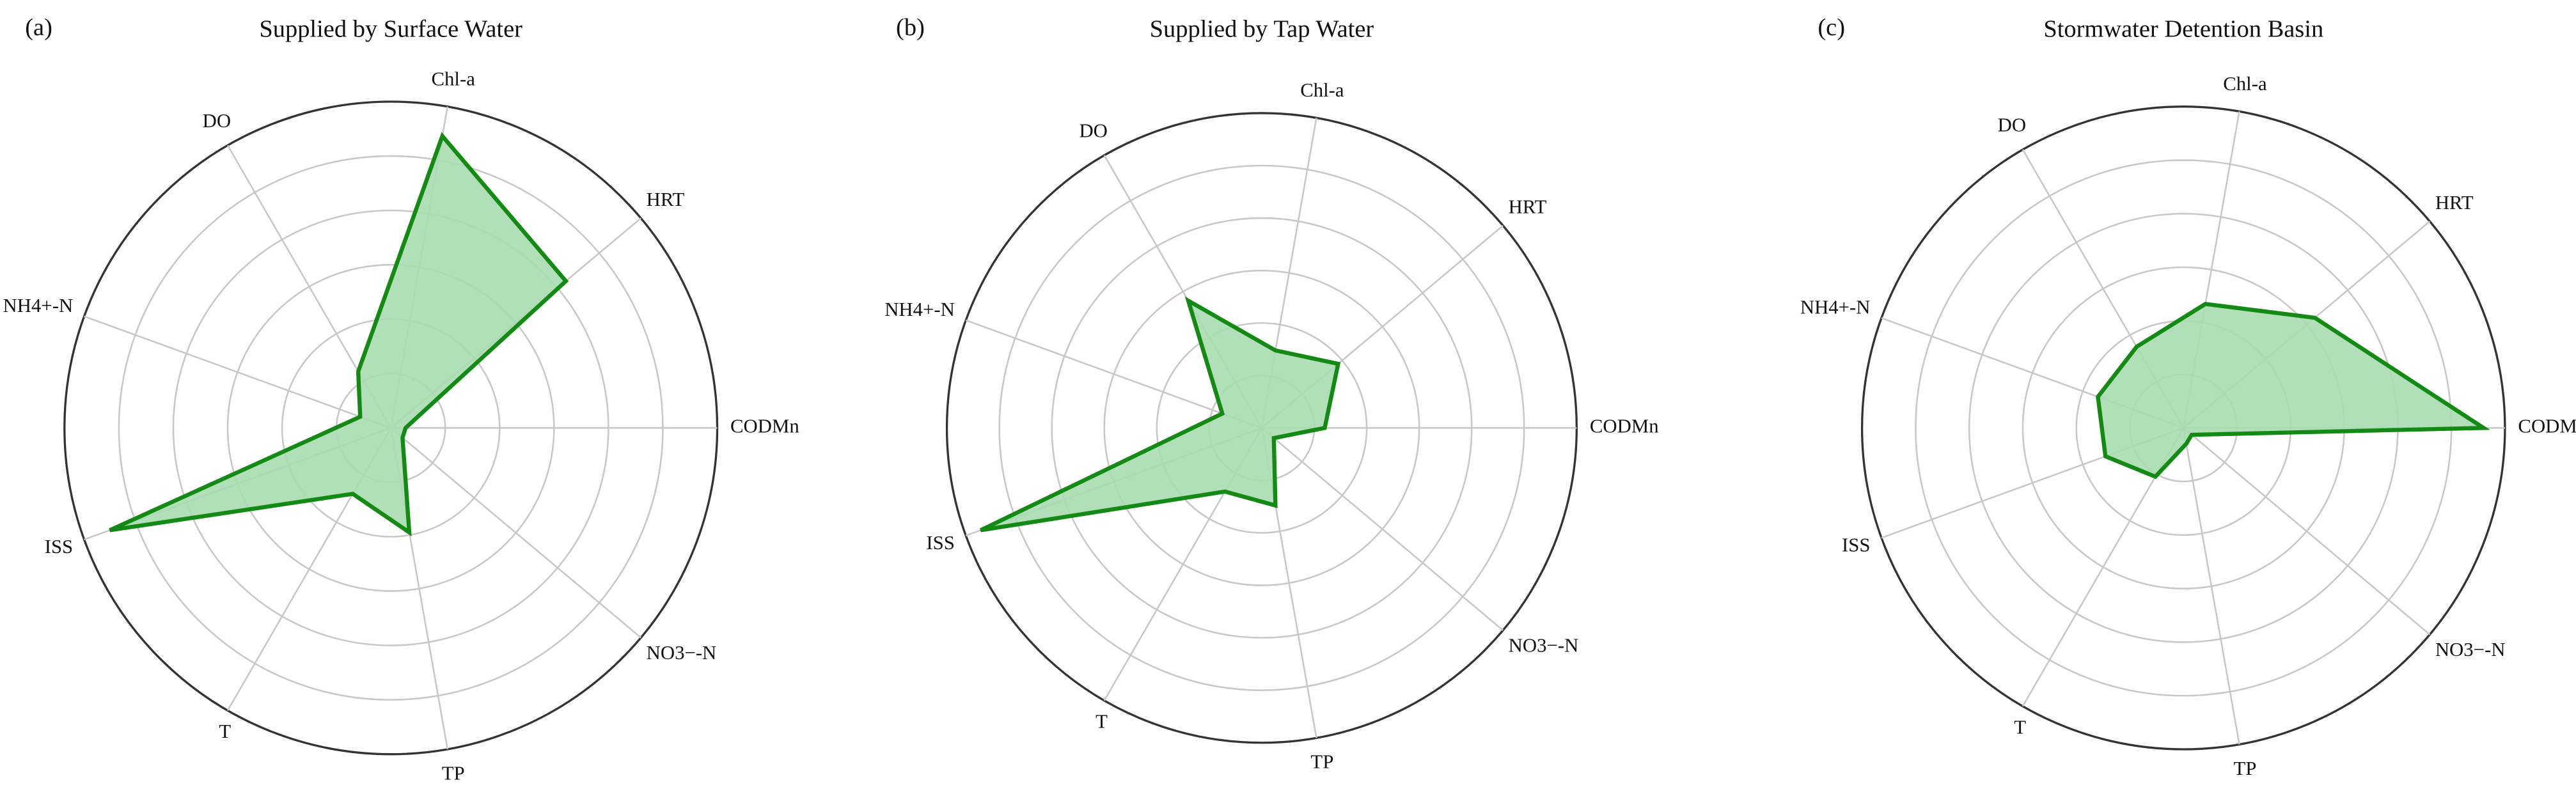 This screenshot has width=2576, height=787. Describe the element at coordinates (1831, 28) in the screenshot. I see `panel-label: (c)` at that location.